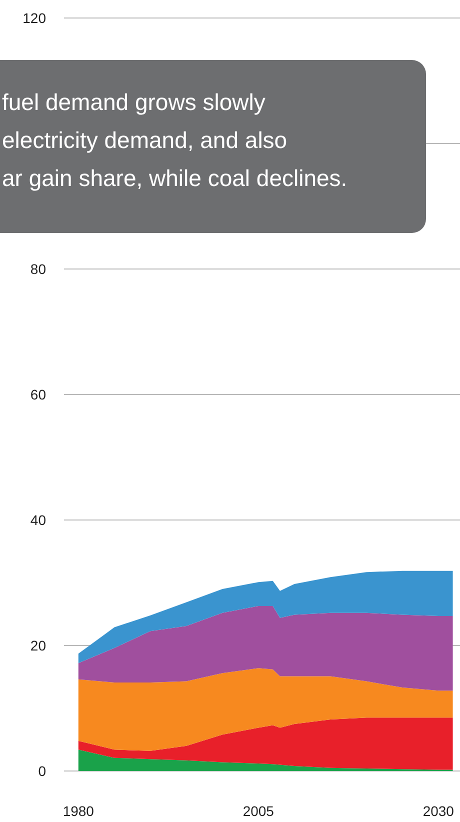 The height and width of the screenshot is (822, 460). I want to click on y-tick-label: 20, so click(38, 645).